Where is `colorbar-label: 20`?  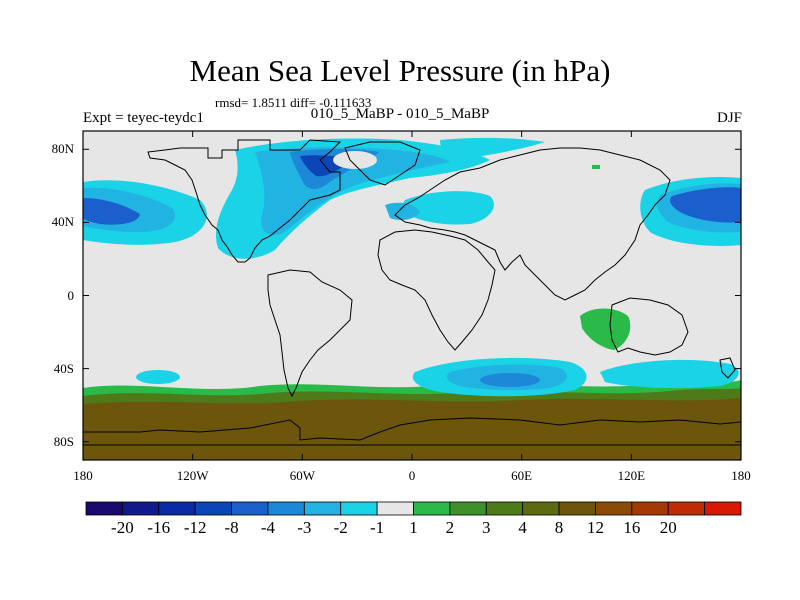 colorbar-label: 20 is located at coordinates (668, 527).